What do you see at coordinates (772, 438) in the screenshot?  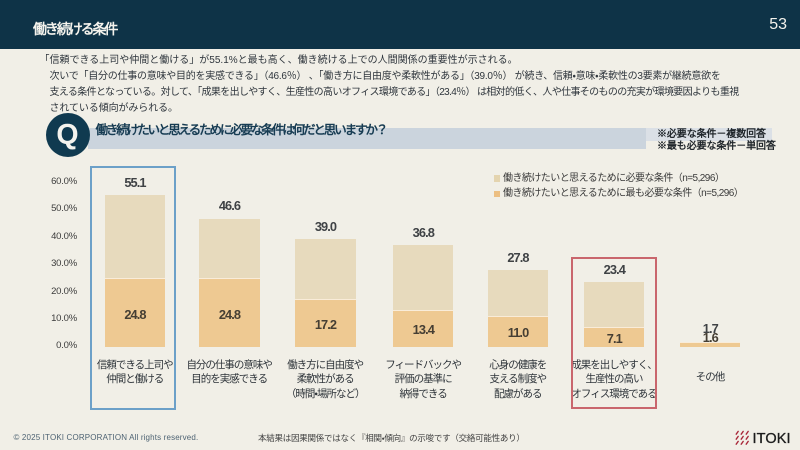 I see `svg-text: ITOKI` at bounding box center [772, 438].